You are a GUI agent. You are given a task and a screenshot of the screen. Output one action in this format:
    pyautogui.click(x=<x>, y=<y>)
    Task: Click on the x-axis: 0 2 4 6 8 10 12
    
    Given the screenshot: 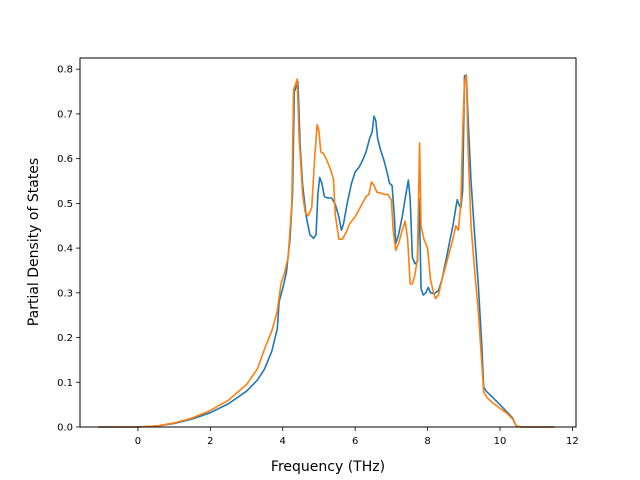 What is the action you would take?
    pyautogui.click(x=357, y=437)
    